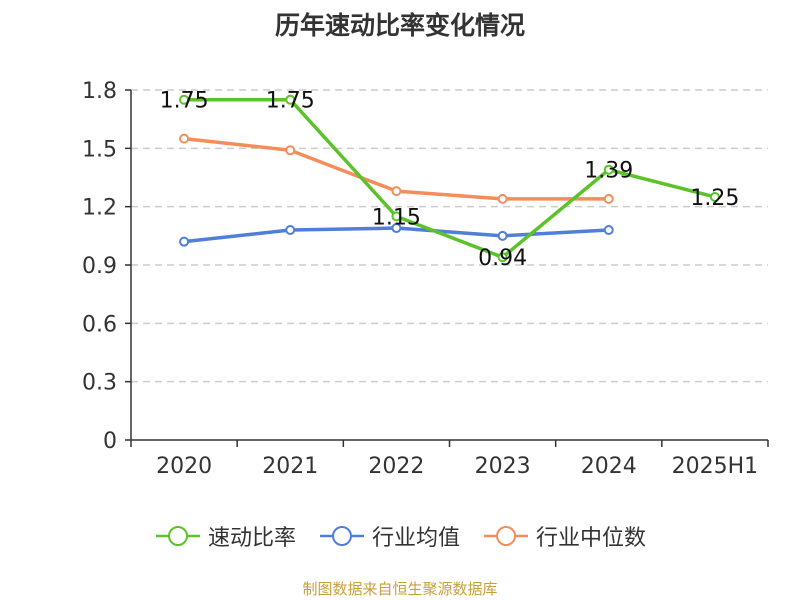  Describe the element at coordinates (110, 441) in the screenshot. I see `y-tick-label: 0` at that location.